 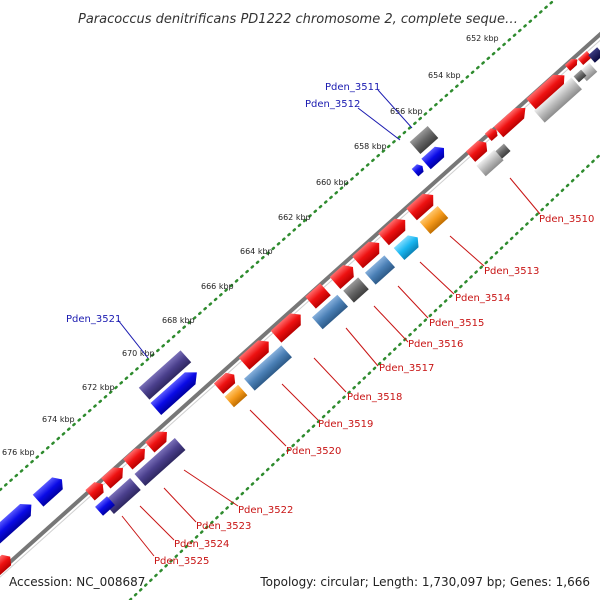 I want to click on gene-label: Pden_3521, so click(x=93, y=319).